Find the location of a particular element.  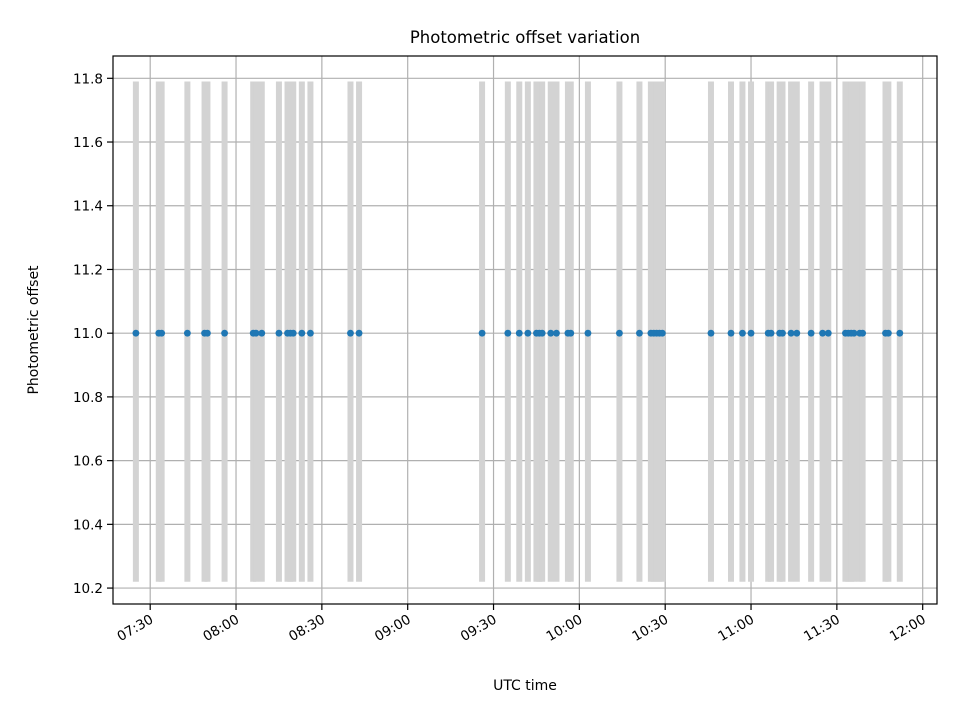

chart-title: Photometric offset variation is located at coordinates (525, 37).